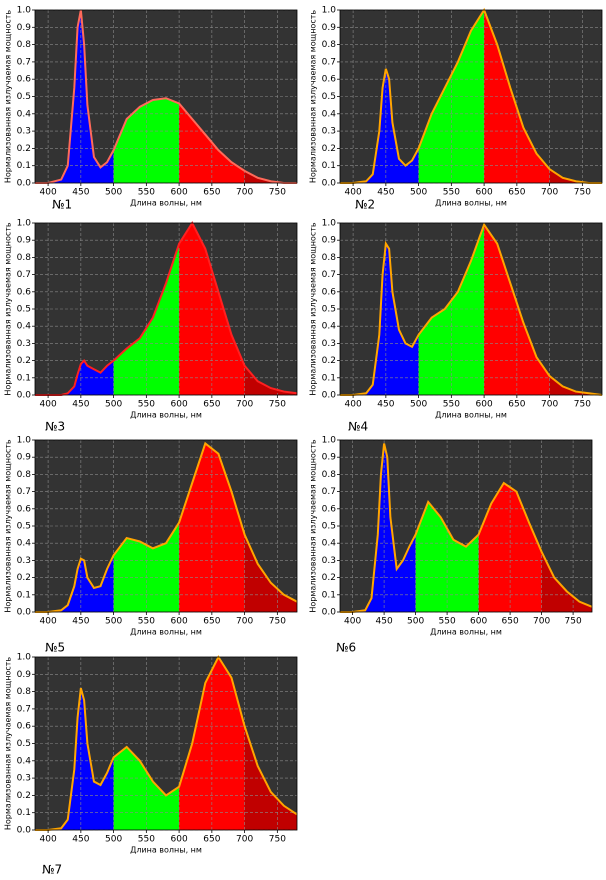 The height and width of the screenshot is (880, 606). Describe the element at coordinates (346, 648) in the screenshot. I see `chart-label: №6` at that location.